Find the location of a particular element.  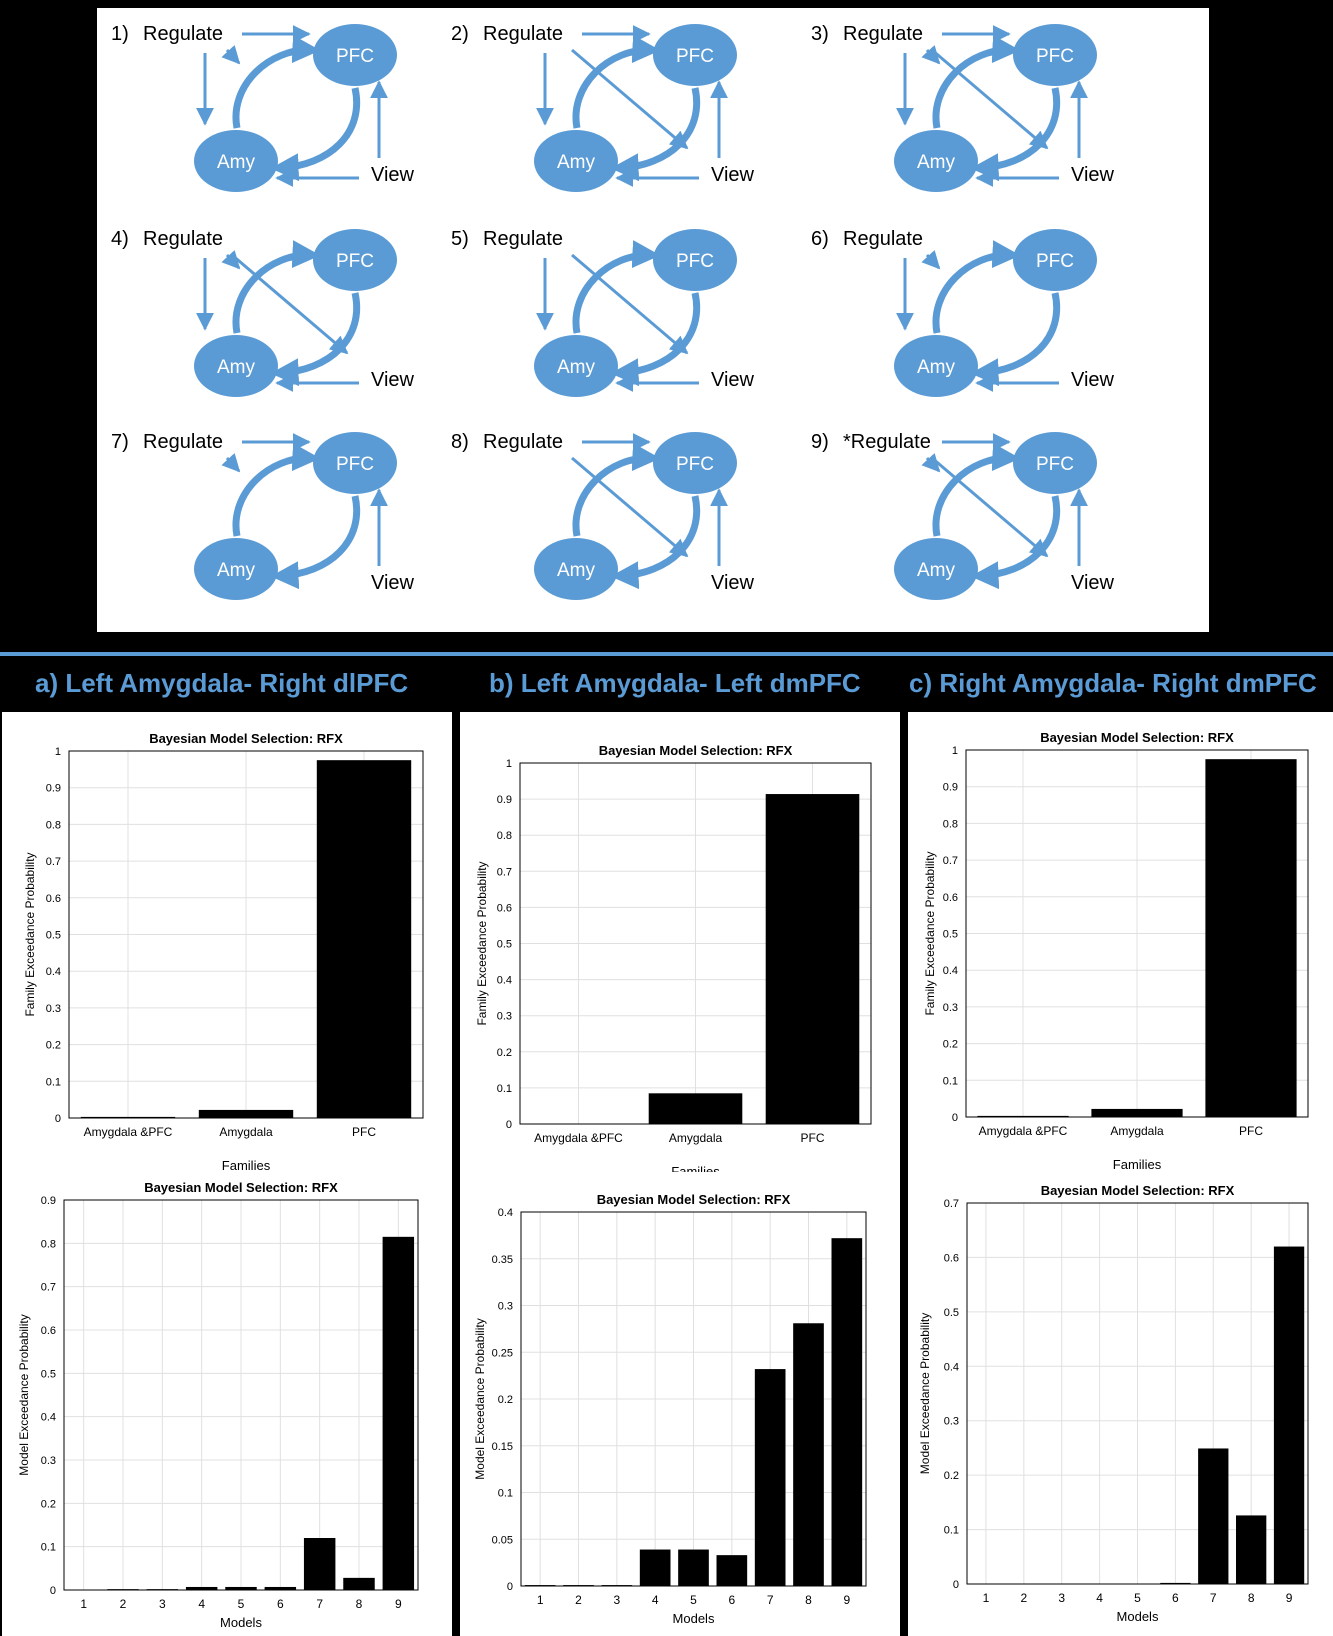

model-number: 2) is located at coordinates (460, 34).